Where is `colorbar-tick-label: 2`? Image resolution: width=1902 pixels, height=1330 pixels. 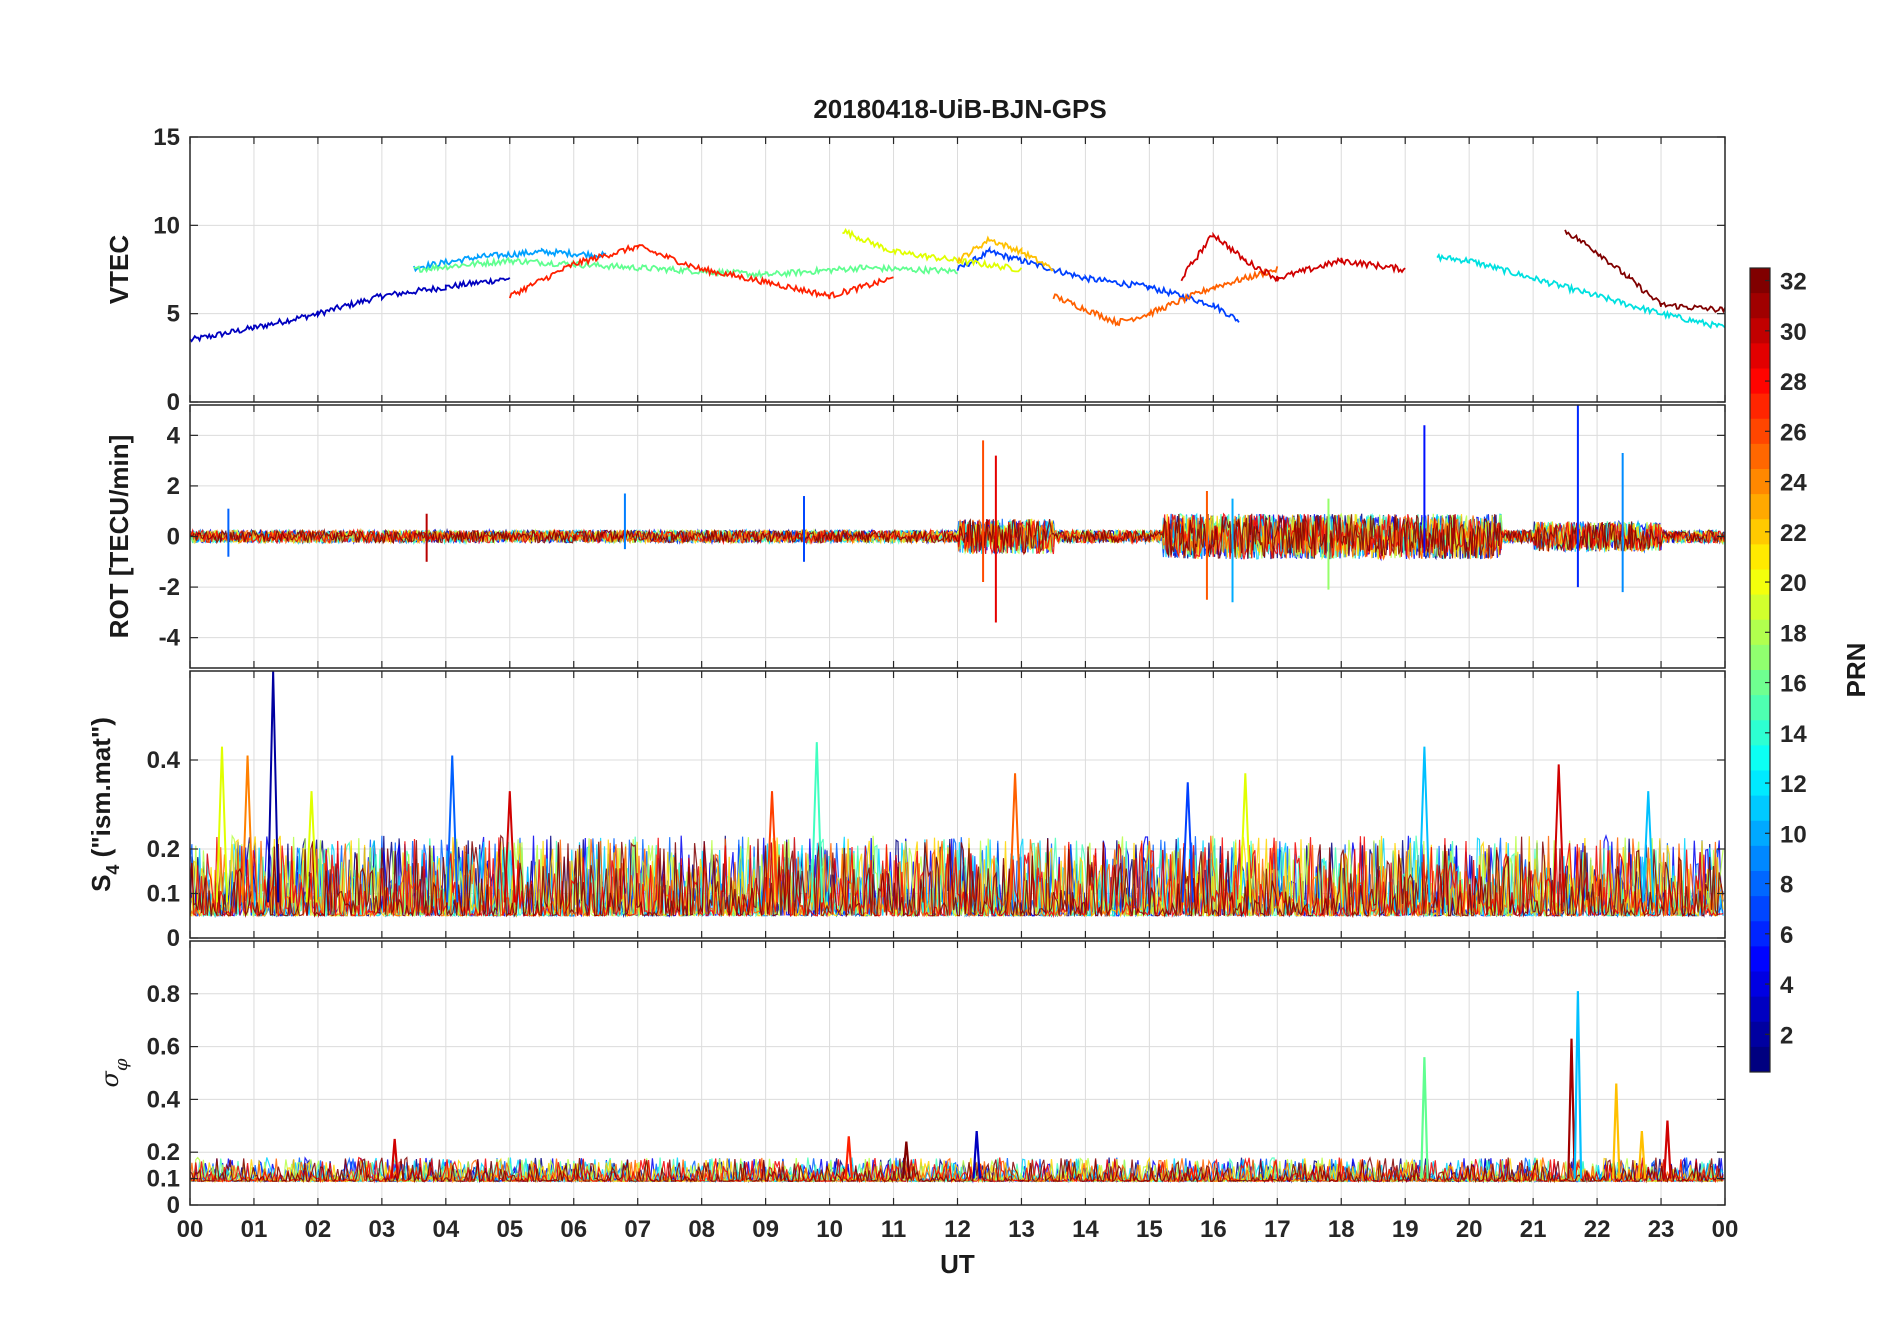
colorbar-tick-label: 2 is located at coordinates (1786, 1035).